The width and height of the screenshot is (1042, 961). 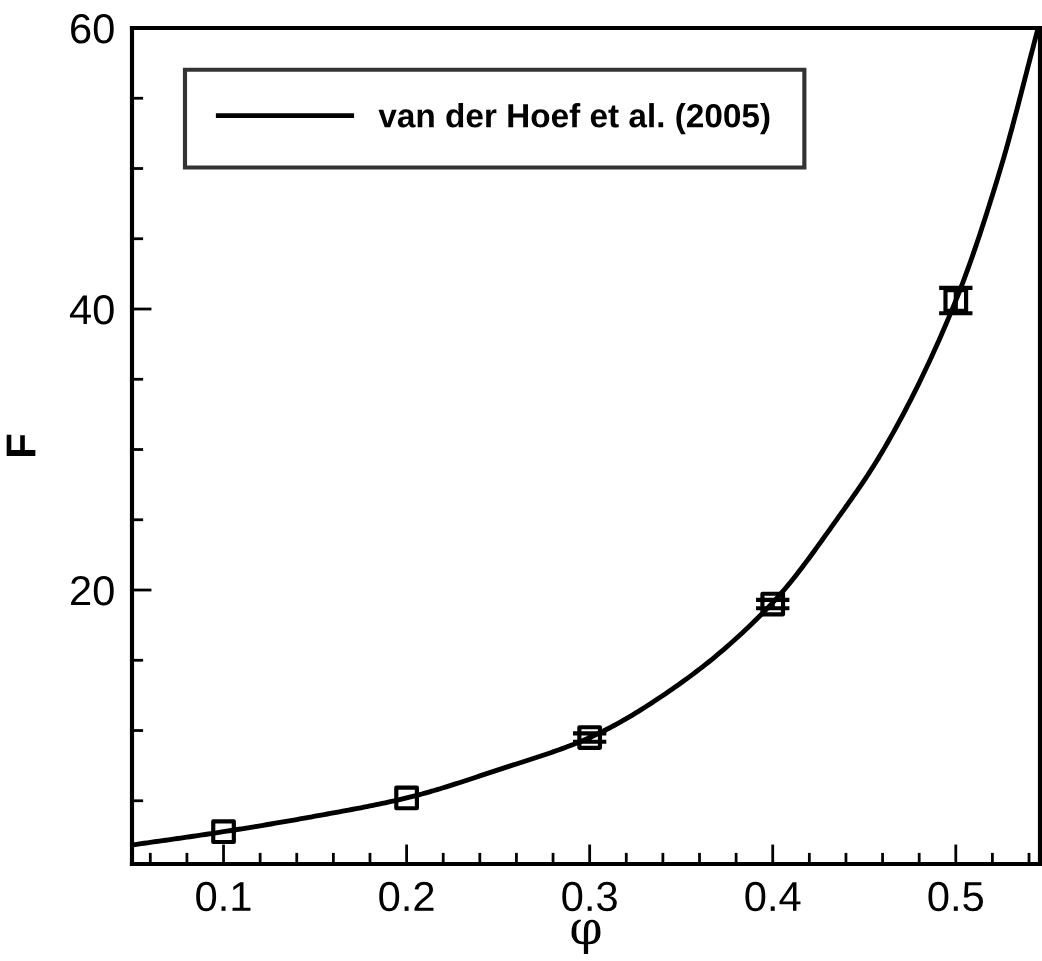 I want to click on x-tick-label: 0.1, so click(x=223, y=896).